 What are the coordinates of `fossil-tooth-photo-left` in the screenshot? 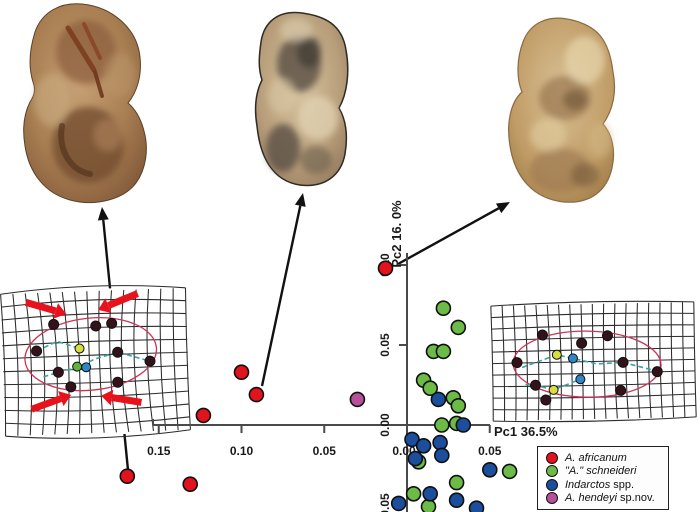 It's located at (85, 103).